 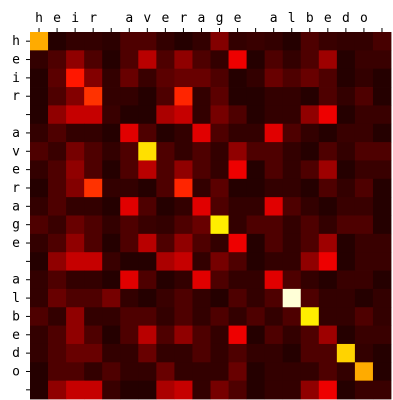 I want to click on heatmap-cell-r16-c0, so click(x=39, y=335).